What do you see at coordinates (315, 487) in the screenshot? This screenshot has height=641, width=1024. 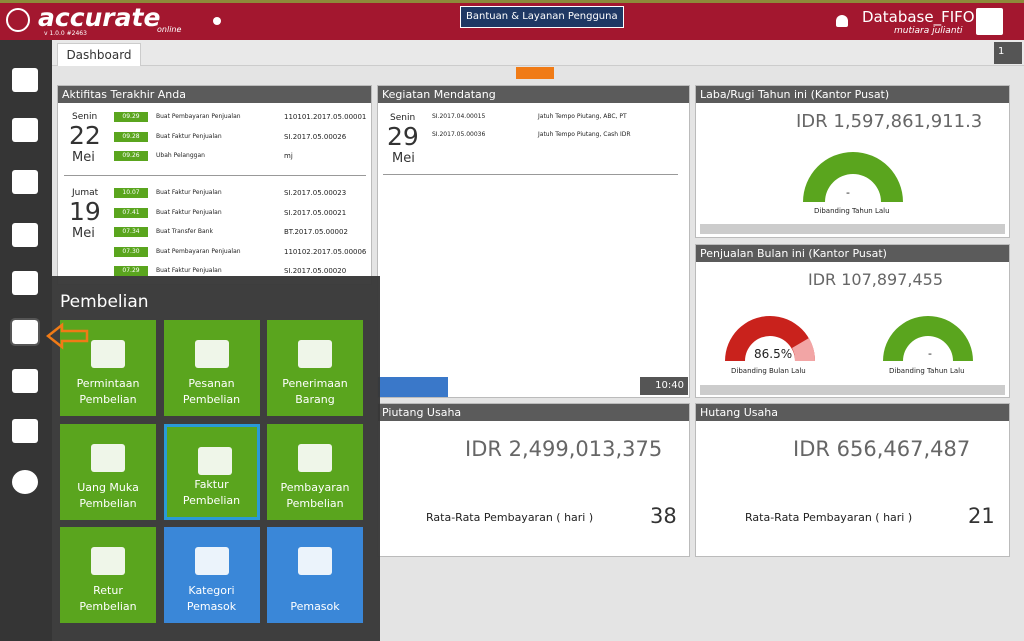 I see `tile-label-line: Pembayaran` at bounding box center [315, 487].